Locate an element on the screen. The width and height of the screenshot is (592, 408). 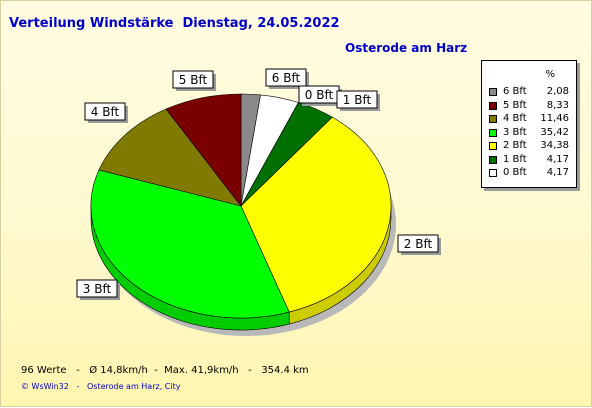
slice-label-1-bft: 1 Bft is located at coordinates (357, 100).